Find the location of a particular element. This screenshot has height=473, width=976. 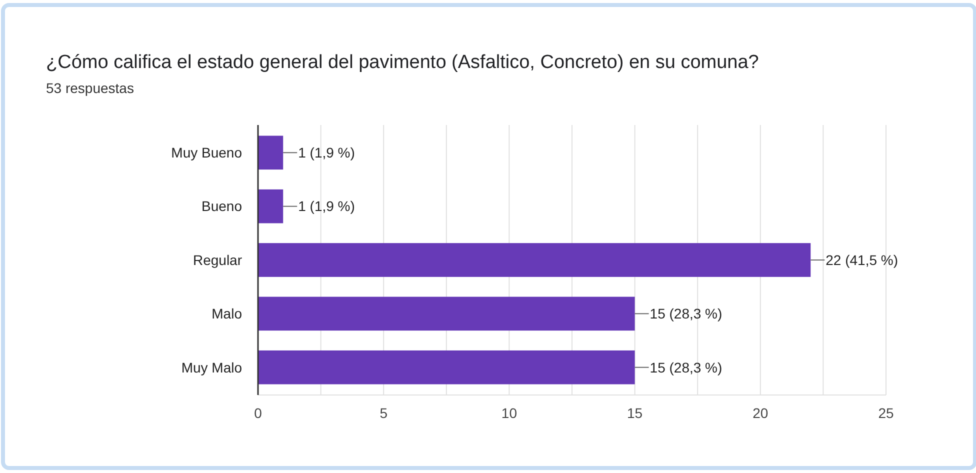

text: 53 respuestas is located at coordinates (90, 88).